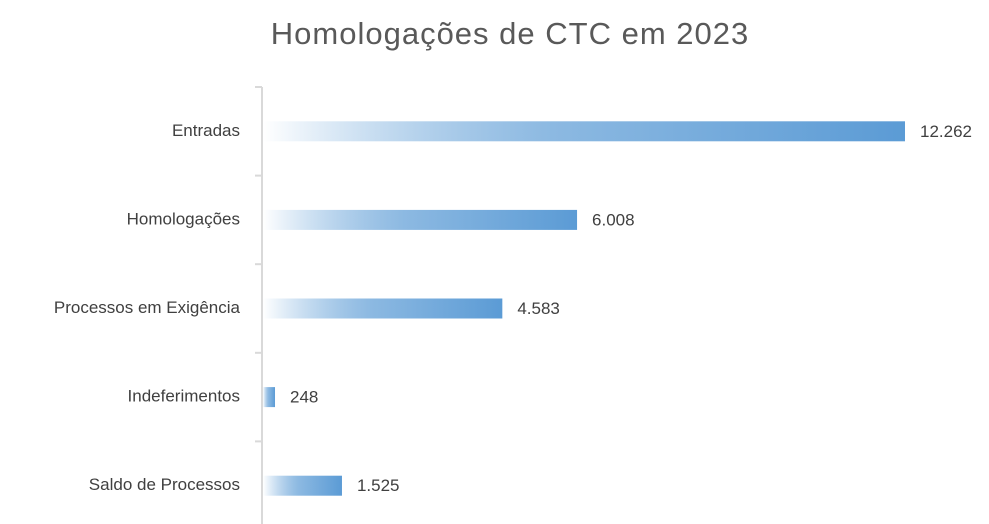  I want to click on data-label: 1.525, so click(378, 485).